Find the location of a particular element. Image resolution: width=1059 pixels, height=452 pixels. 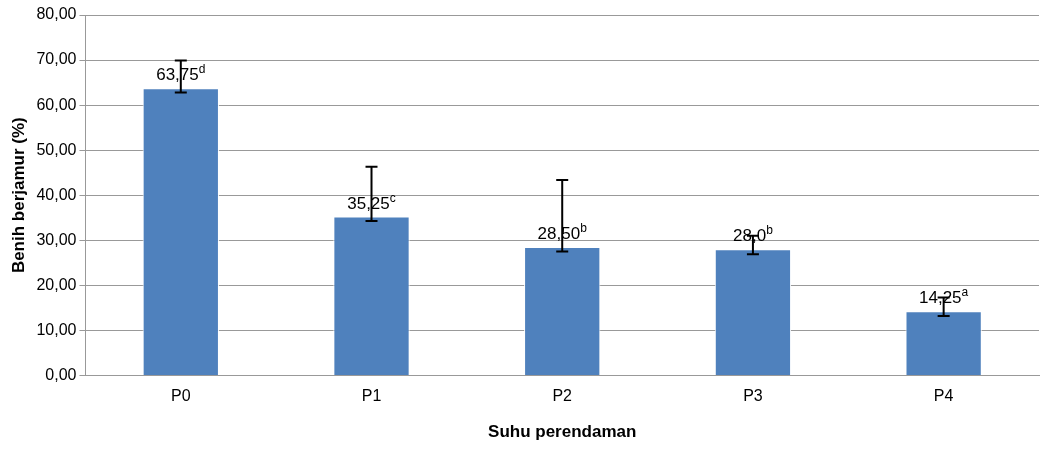

y-tick-label: 50,00 is located at coordinates (56, 149).